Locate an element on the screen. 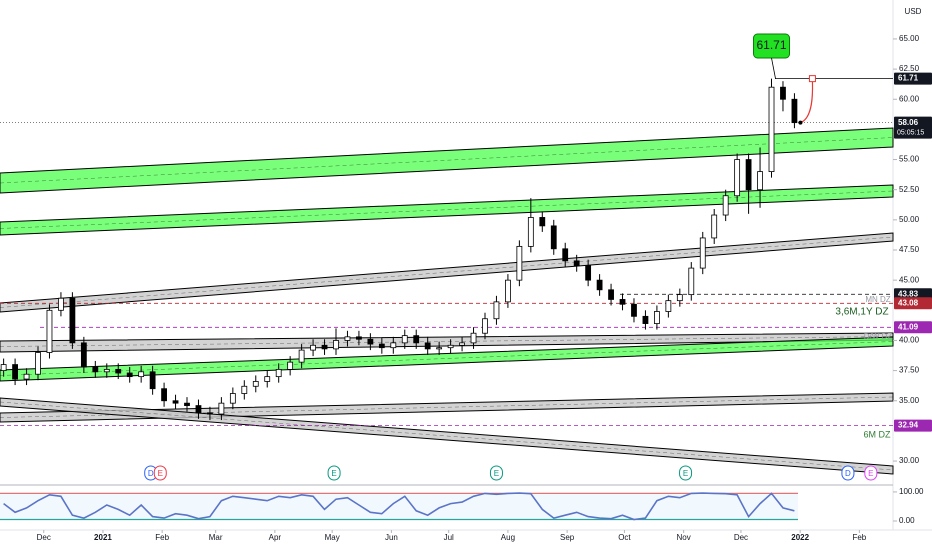  projection-arrow is located at coordinates (807, 102).